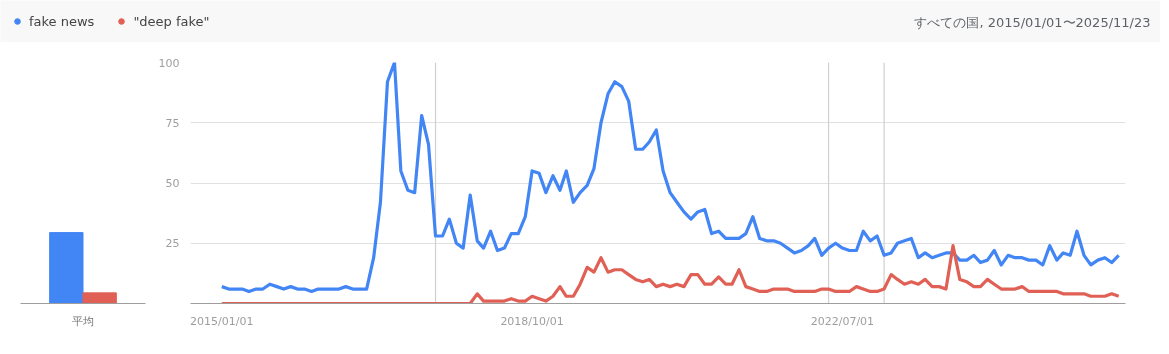 The width and height of the screenshot is (1169, 354). I want to click on y-tick-label: 25, so click(172, 244).